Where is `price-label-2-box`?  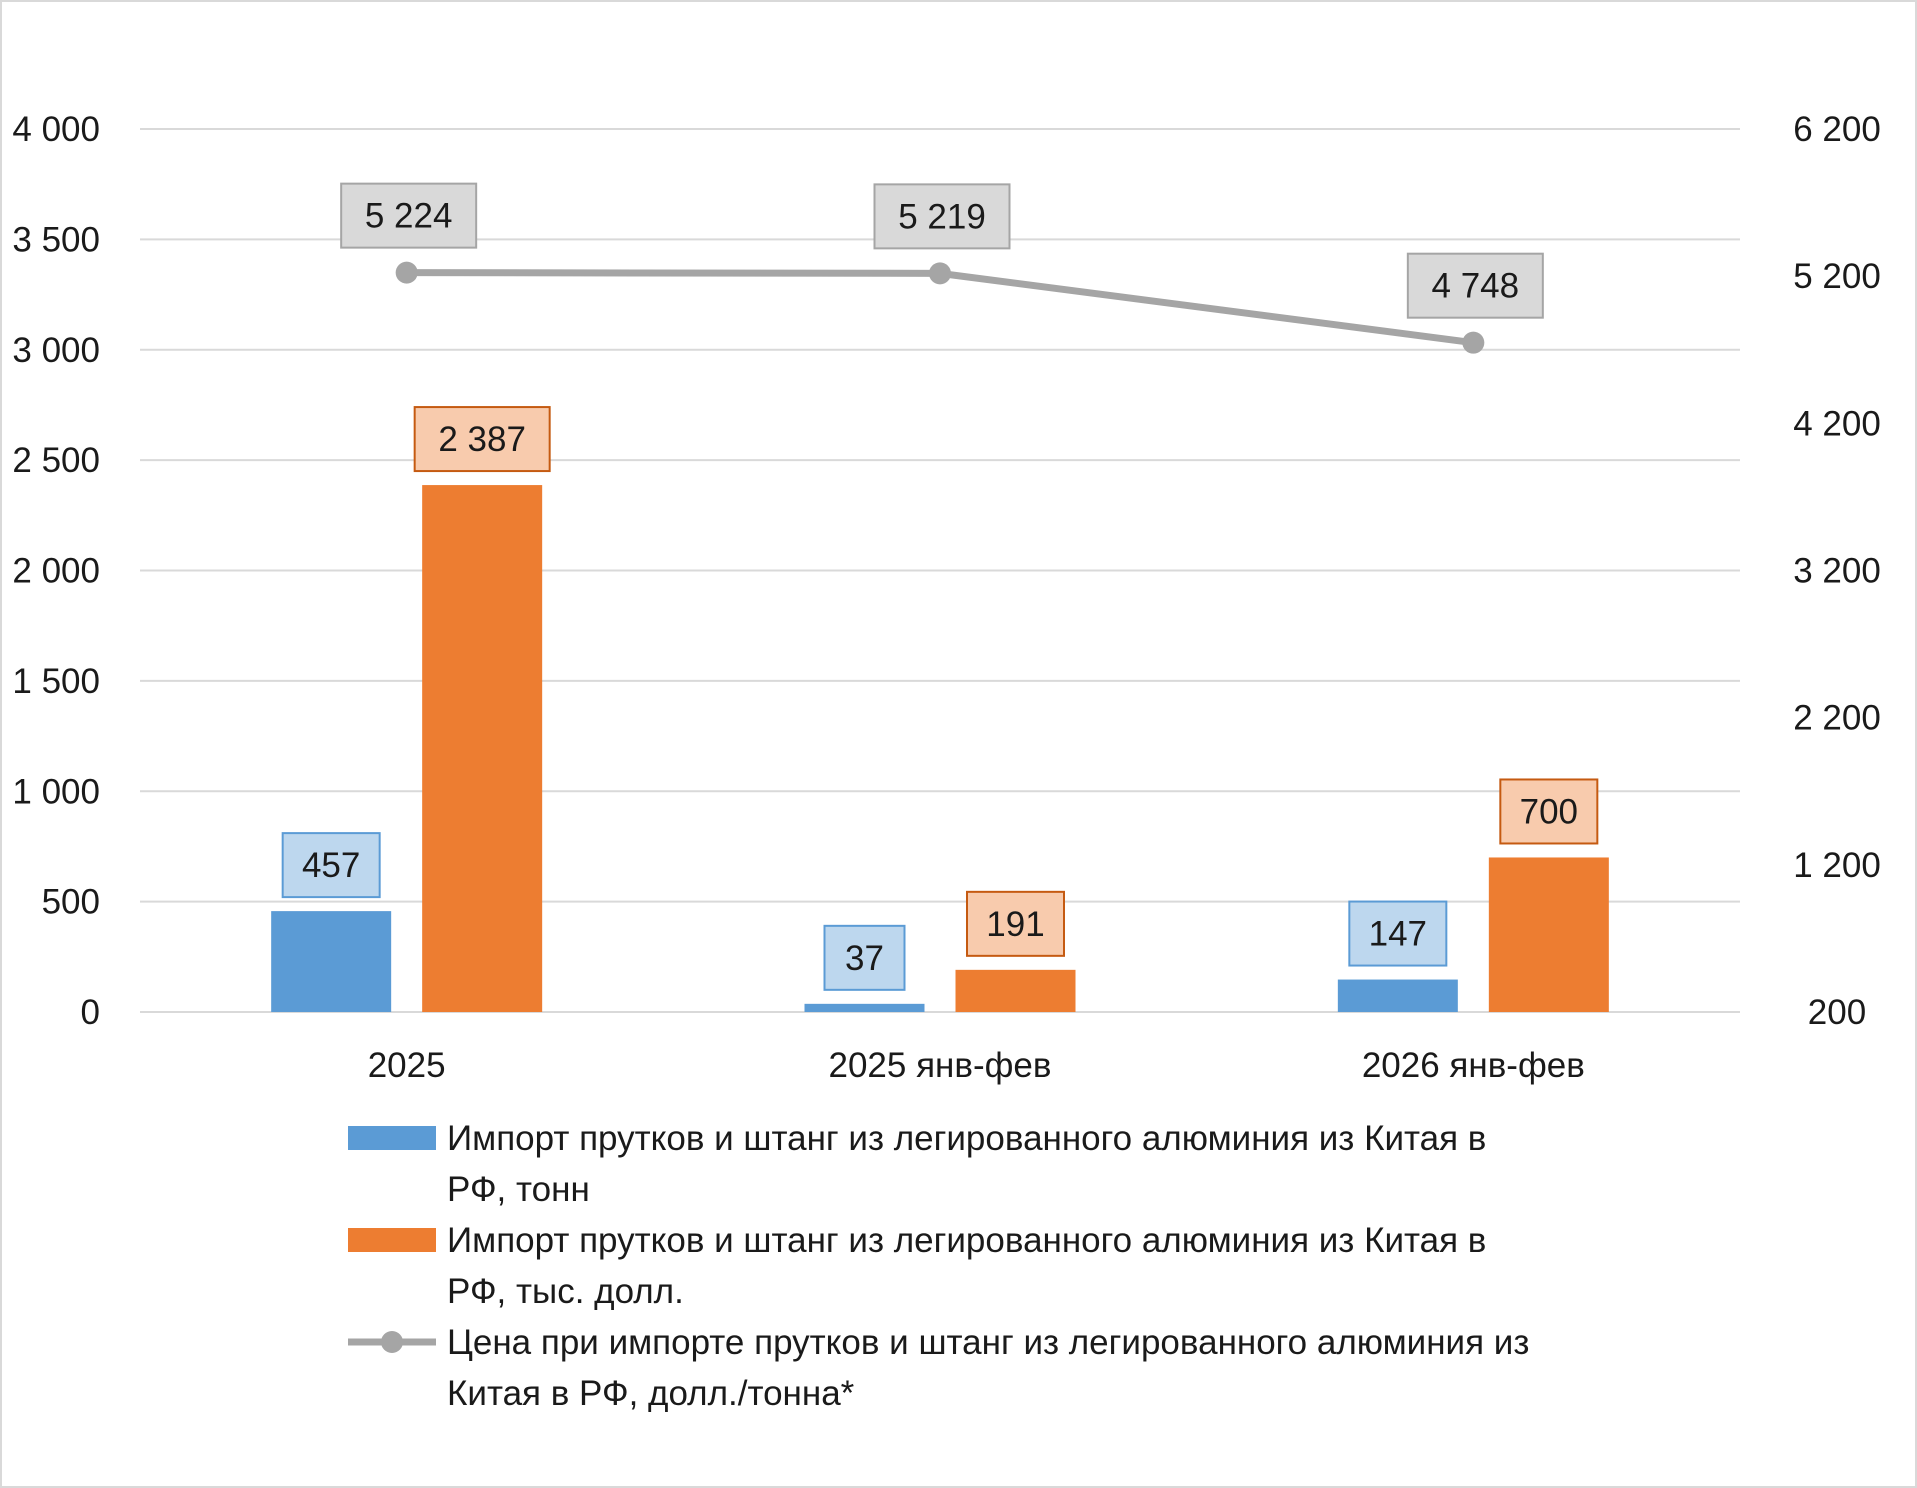
price-label-2-box is located at coordinates (1475, 285).